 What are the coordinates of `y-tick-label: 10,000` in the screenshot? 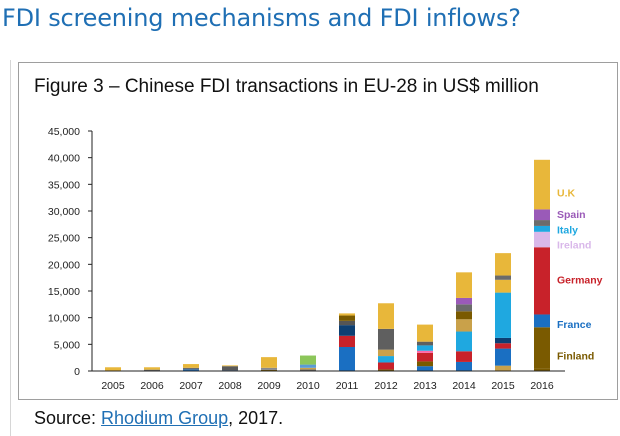 It's located at (64, 319).